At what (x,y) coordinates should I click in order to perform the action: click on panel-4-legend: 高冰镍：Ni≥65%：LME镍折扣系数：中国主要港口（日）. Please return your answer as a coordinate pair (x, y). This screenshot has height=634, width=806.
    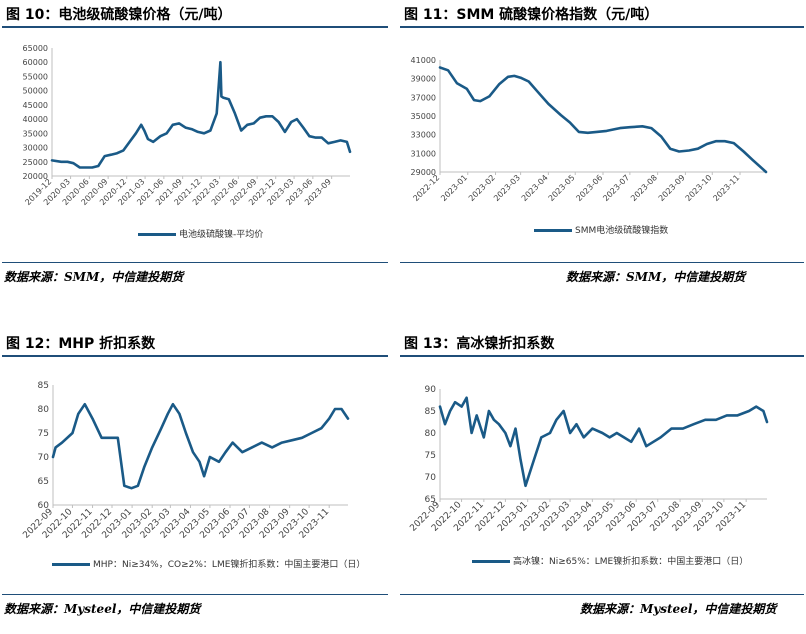
    Looking at the image, I should click on (610, 560).